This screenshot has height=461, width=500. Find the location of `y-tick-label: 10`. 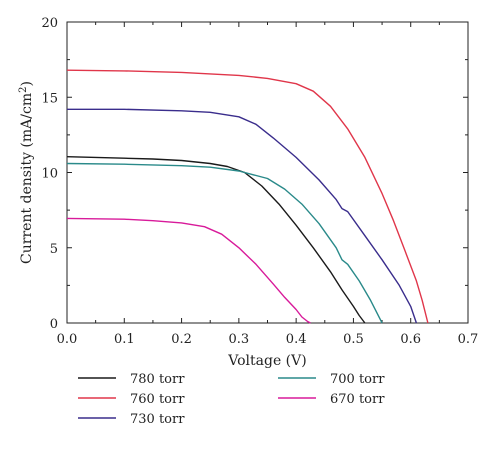

y-tick-label: 10 is located at coordinates (49, 174).